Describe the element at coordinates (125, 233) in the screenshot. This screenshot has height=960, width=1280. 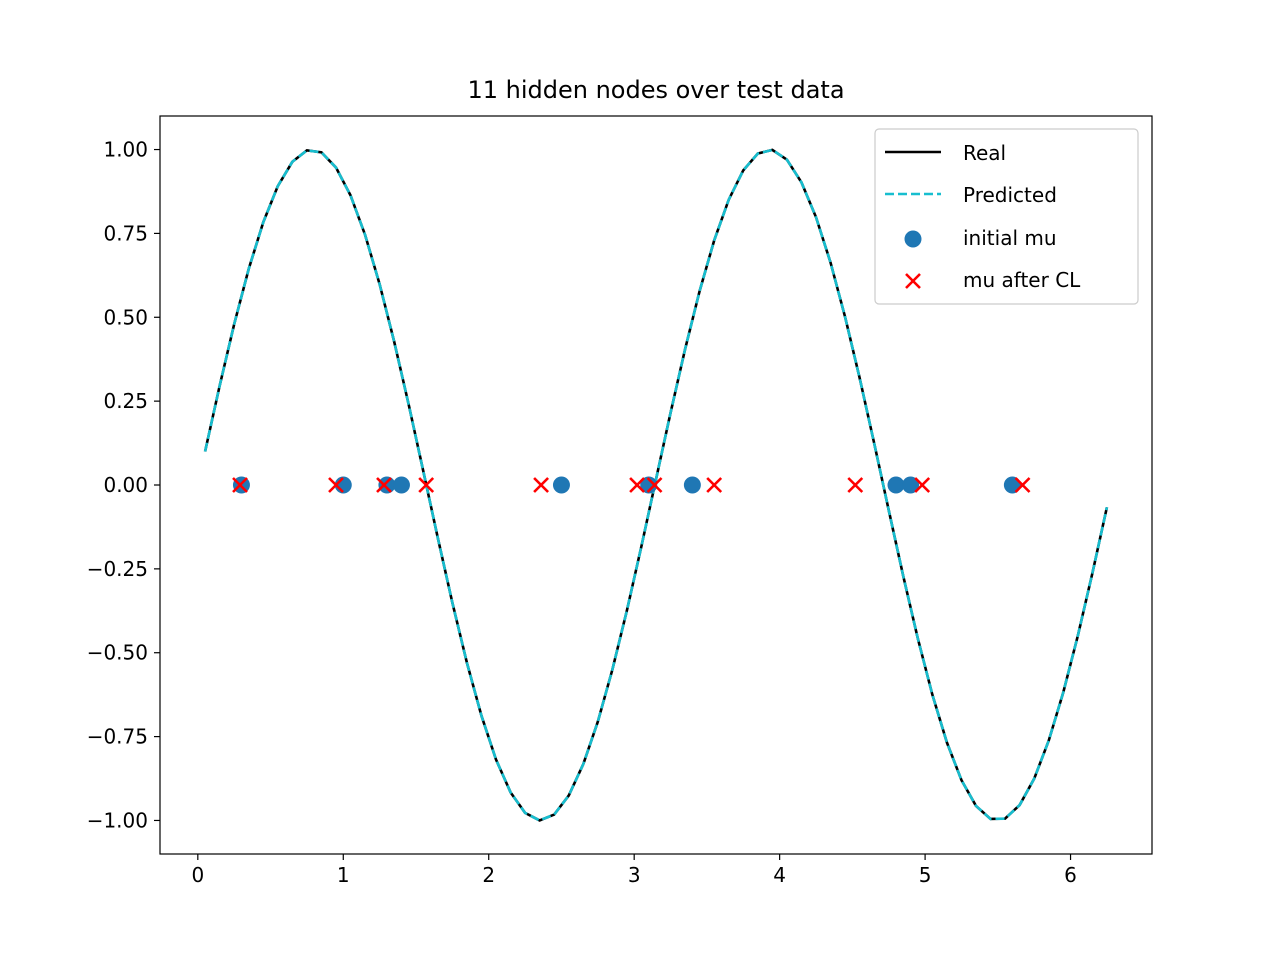
I see `y-tick-label: 0.75` at that location.